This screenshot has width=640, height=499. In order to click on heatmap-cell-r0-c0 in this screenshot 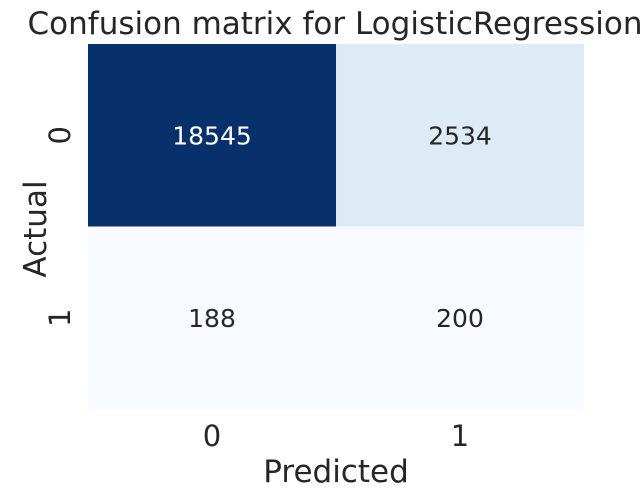, I will do `click(212, 135)`.